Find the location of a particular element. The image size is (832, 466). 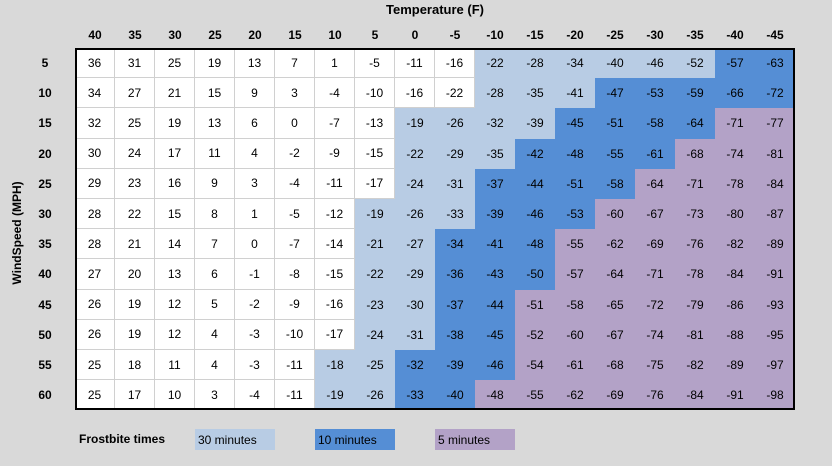

heatmap-cell: -51 is located at coordinates (535, 304).